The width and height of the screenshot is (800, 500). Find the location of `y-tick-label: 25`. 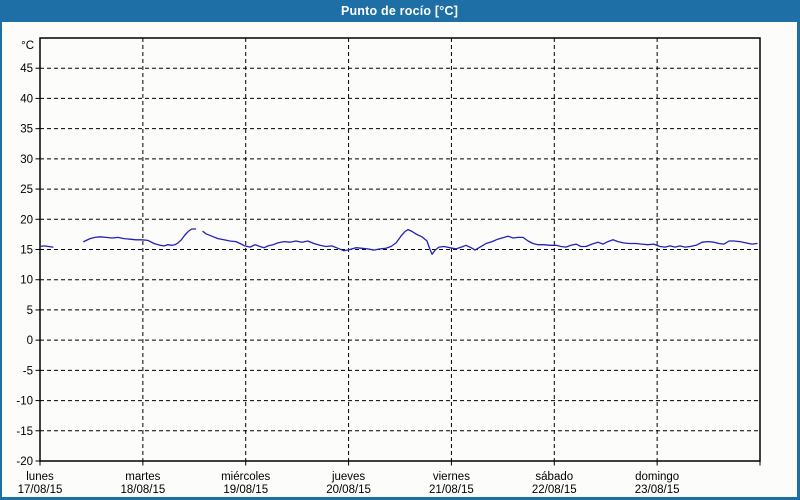

y-tick-label: 25 is located at coordinates (26, 190).